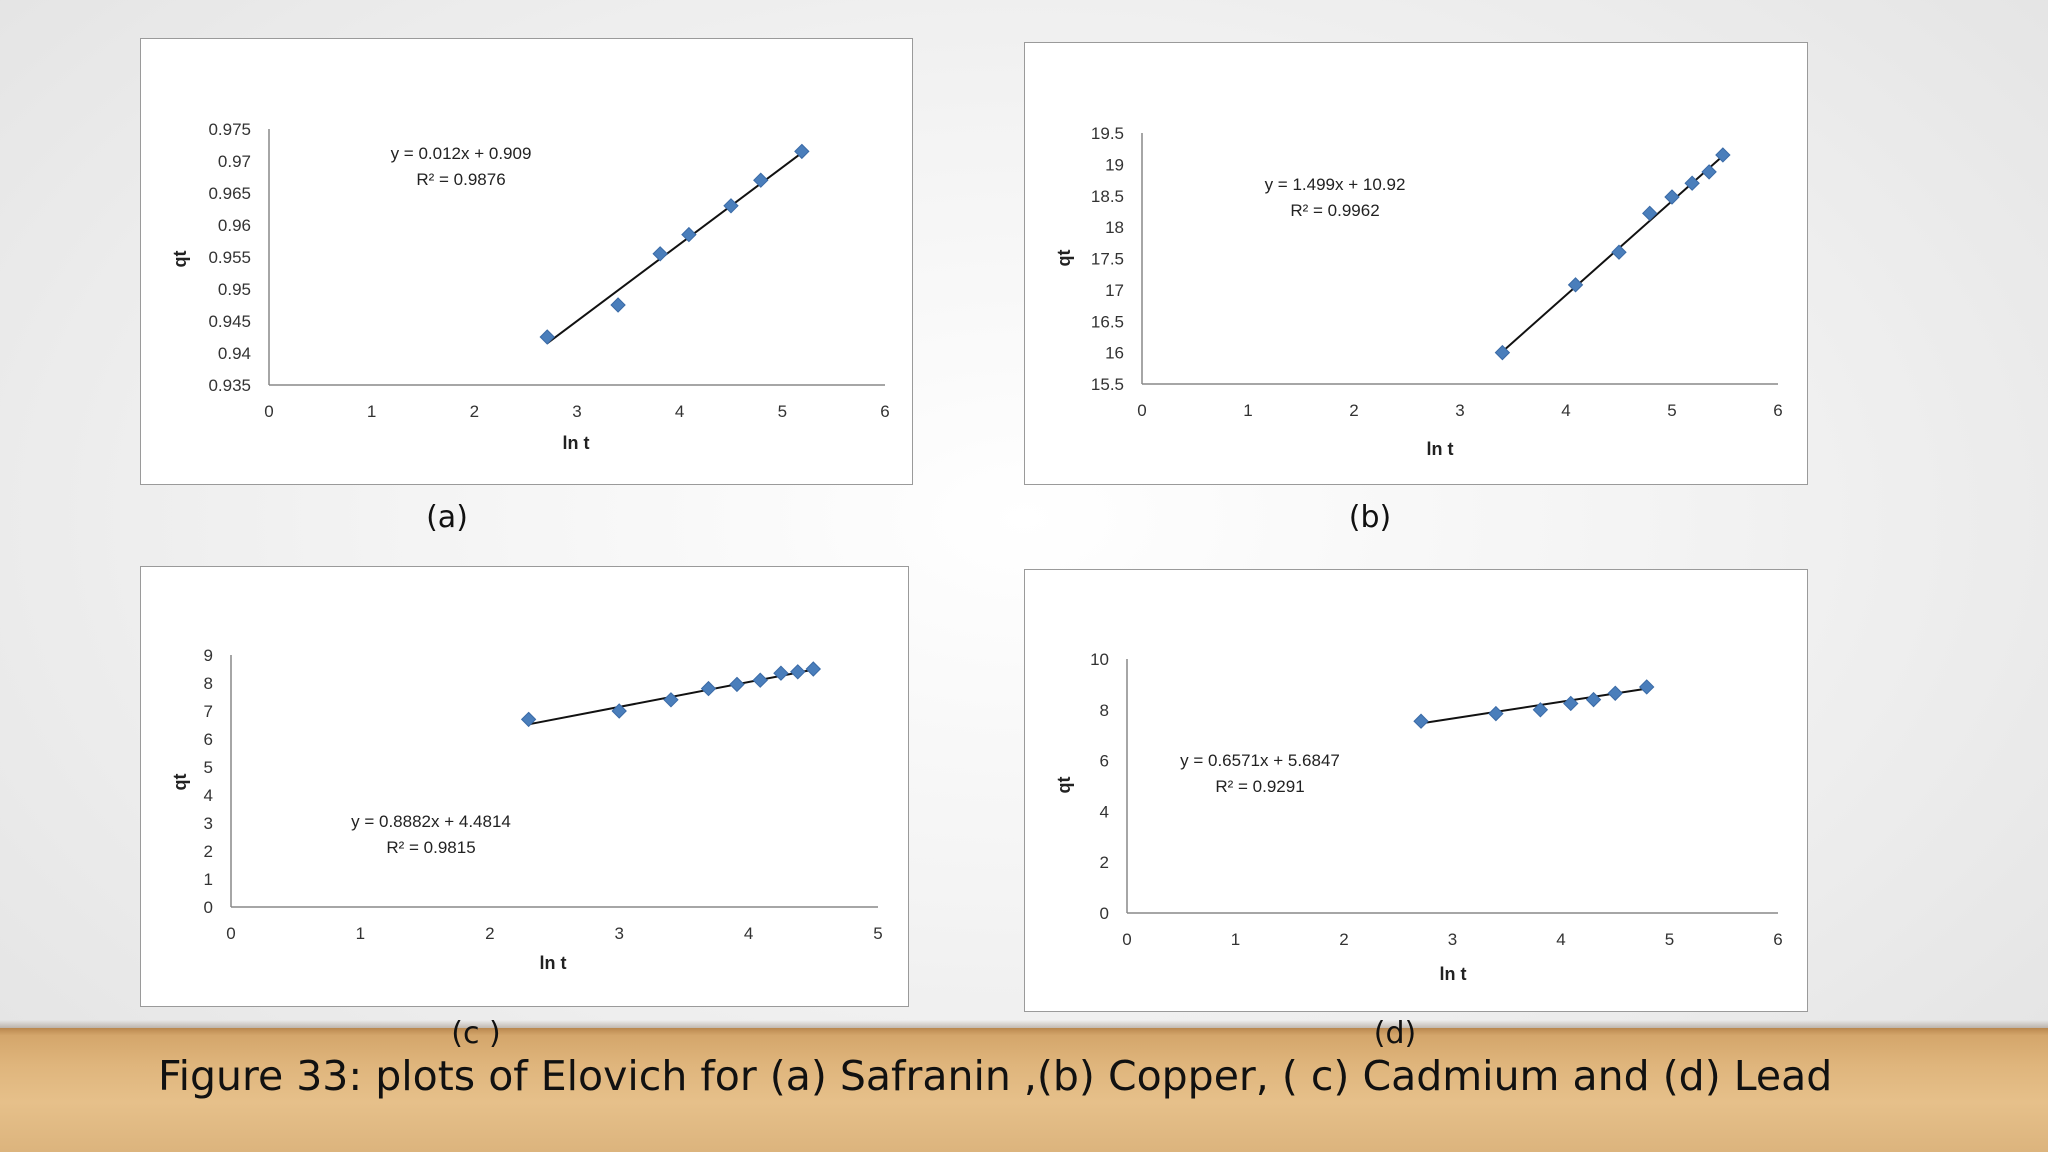 Image resolution: width=2048 pixels, height=1152 pixels. I want to click on y-tick-label: 17, so click(1114, 290).